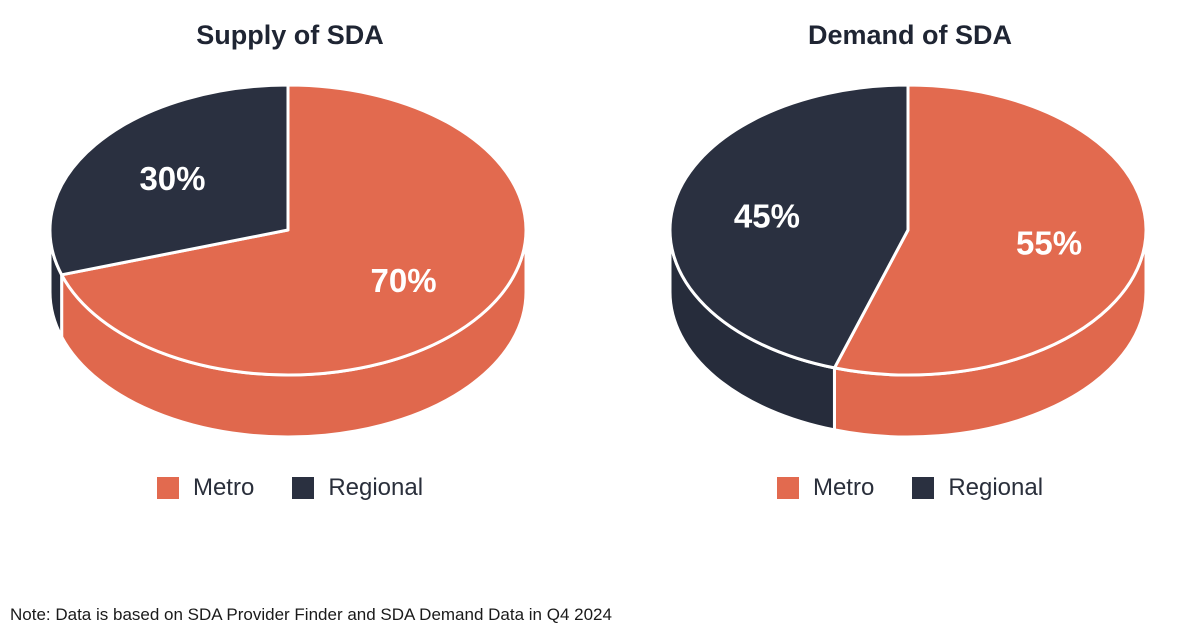 This screenshot has width=1200, height=627. Describe the element at coordinates (172, 178) in the screenshot. I see `value-label-regional: 30%` at that location.